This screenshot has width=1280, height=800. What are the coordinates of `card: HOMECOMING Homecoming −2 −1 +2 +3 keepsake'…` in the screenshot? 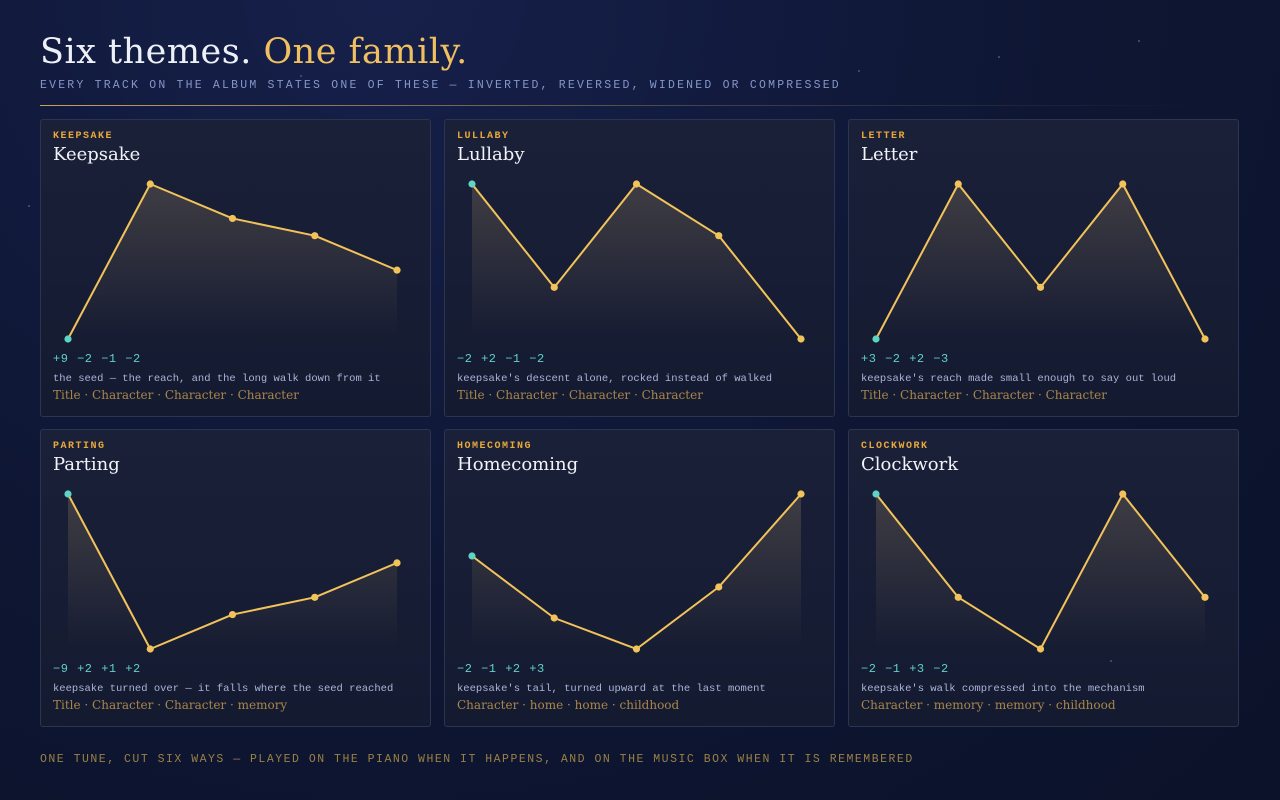 It's located at (639, 578).